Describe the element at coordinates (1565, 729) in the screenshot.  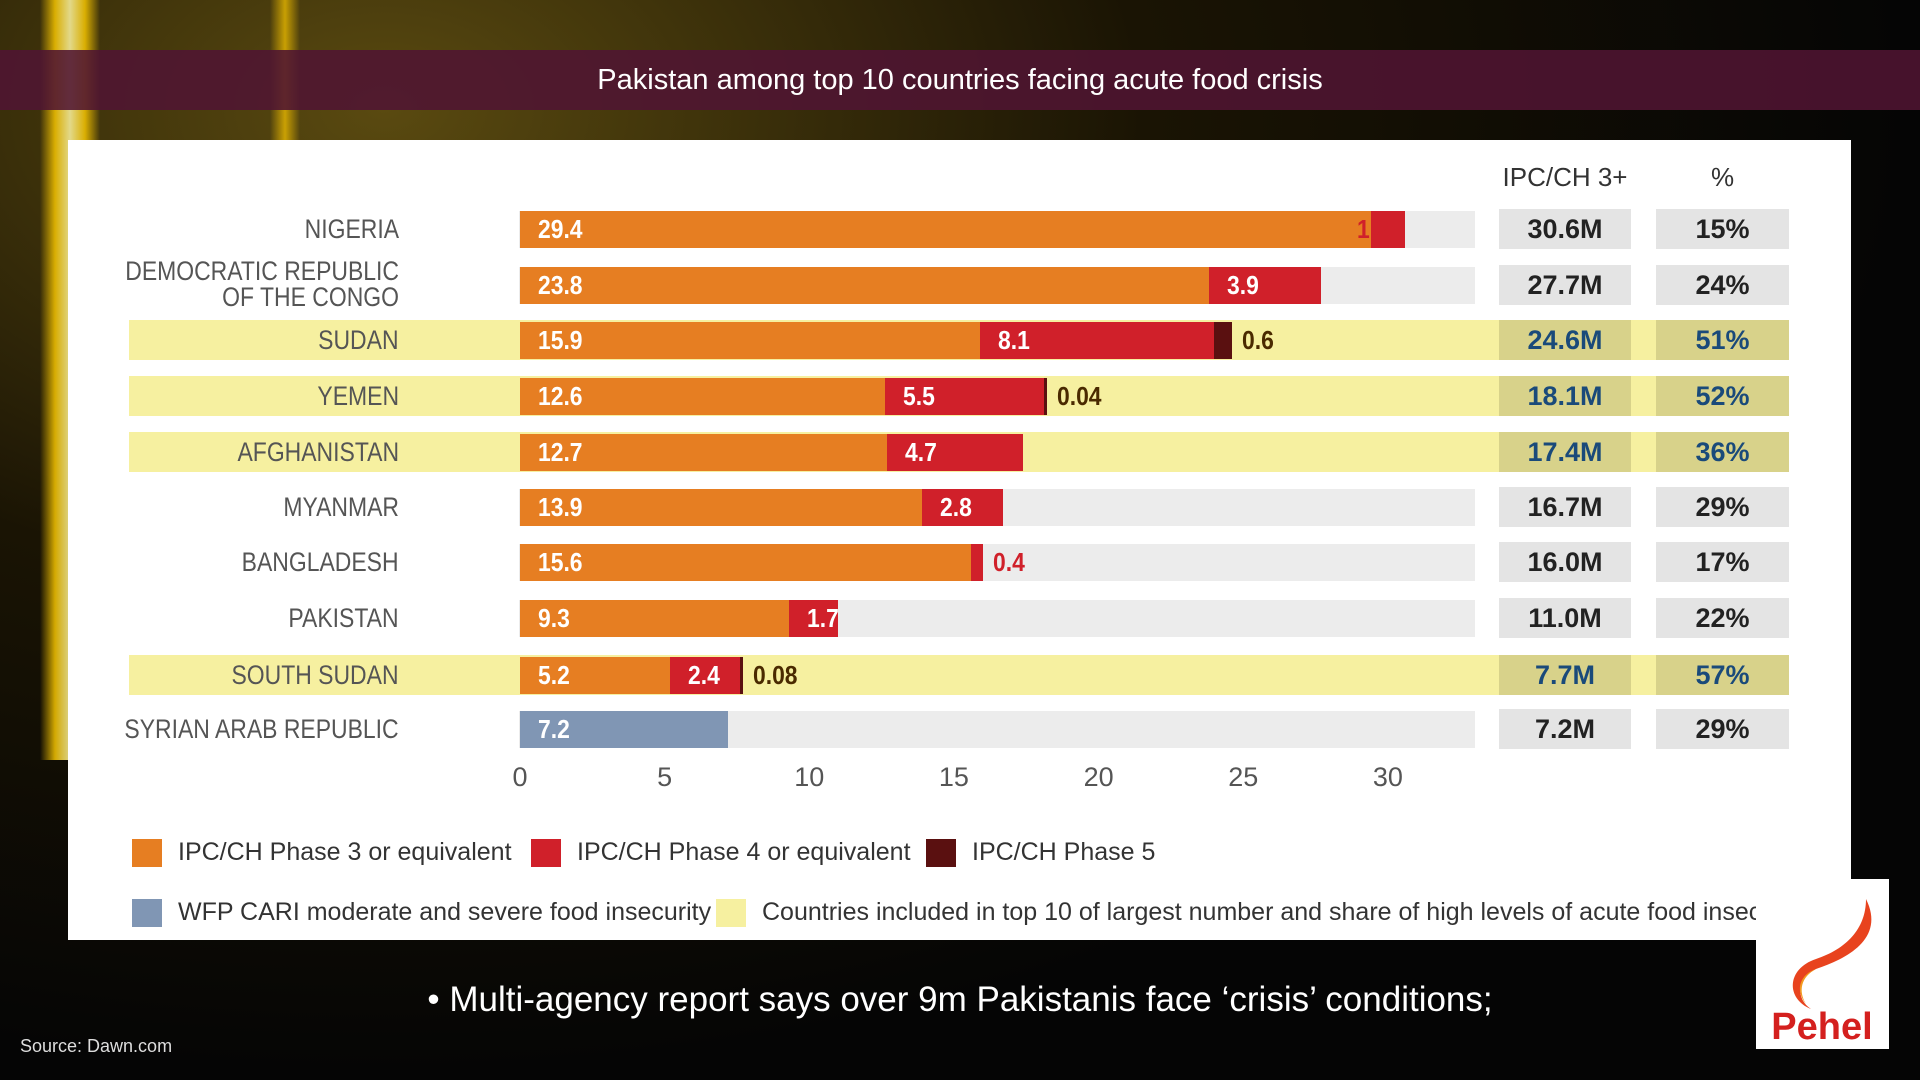
I see `ipc-value: 7.2M` at that location.